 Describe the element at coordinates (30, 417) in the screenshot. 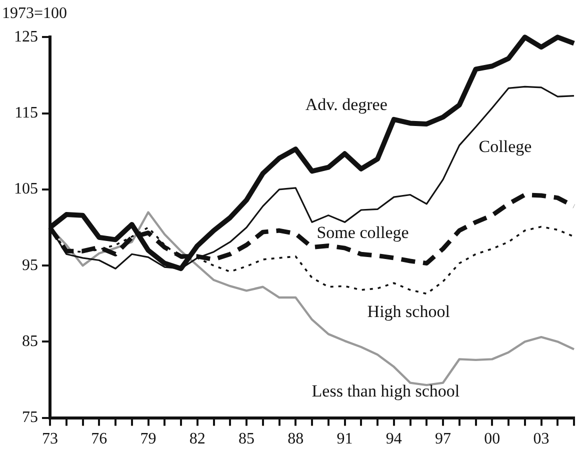

I see `y-tick-label: 75` at that location.